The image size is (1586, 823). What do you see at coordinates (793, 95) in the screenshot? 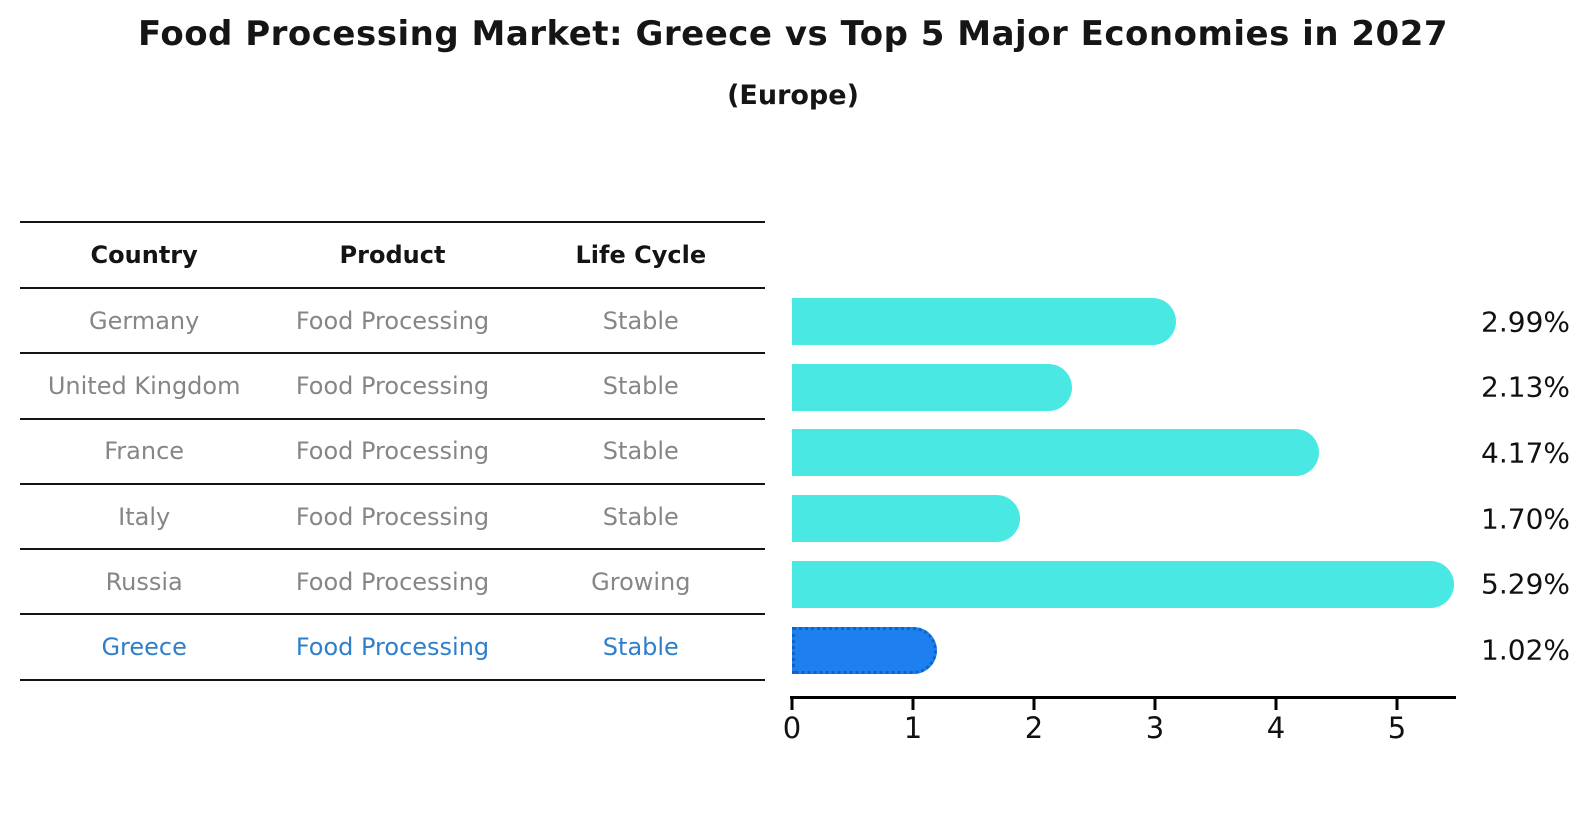
I see `chart-subtitle: (Europe)` at bounding box center [793, 95].